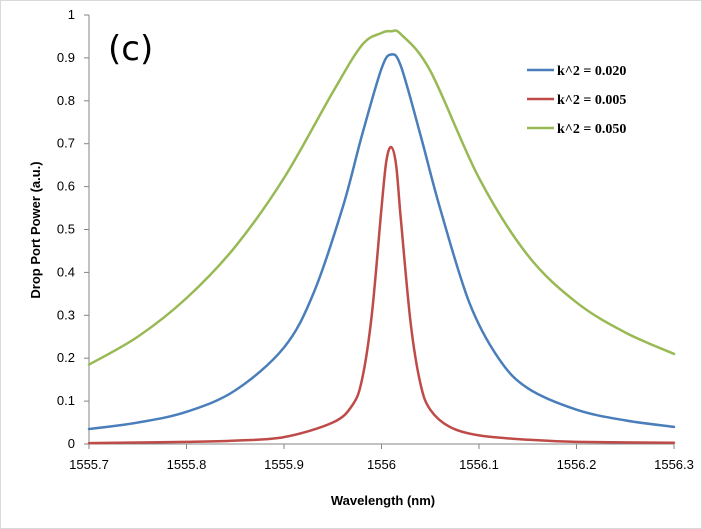 The width and height of the screenshot is (702, 529). I want to click on x-tick-label: 1555.8, so click(187, 464).